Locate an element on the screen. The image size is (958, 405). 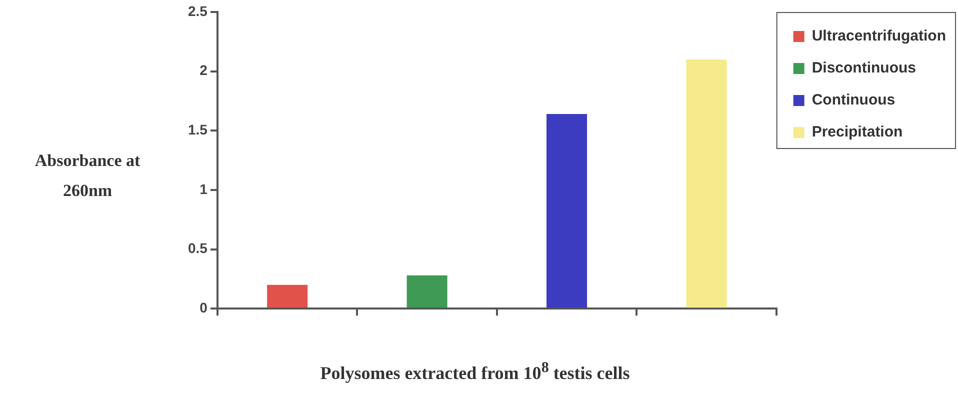
legend-label: Continuous is located at coordinates (854, 100).